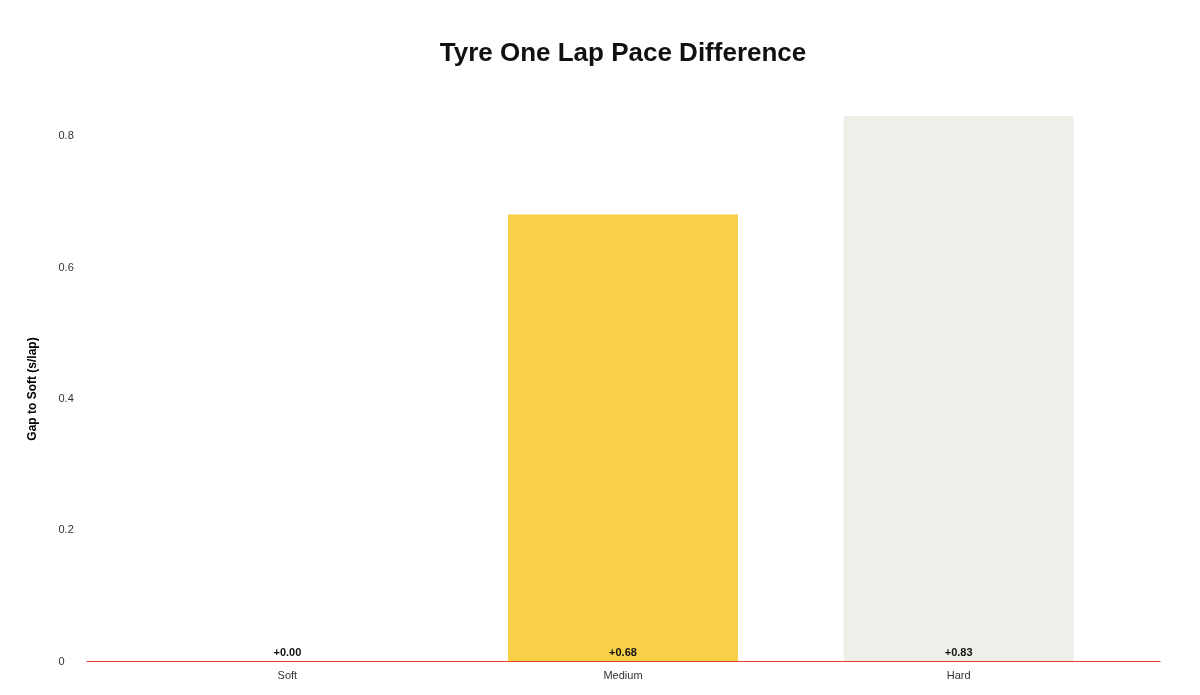  What do you see at coordinates (66, 266) in the screenshot?
I see `y-tick-label: 0.6` at bounding box center [66, 266].